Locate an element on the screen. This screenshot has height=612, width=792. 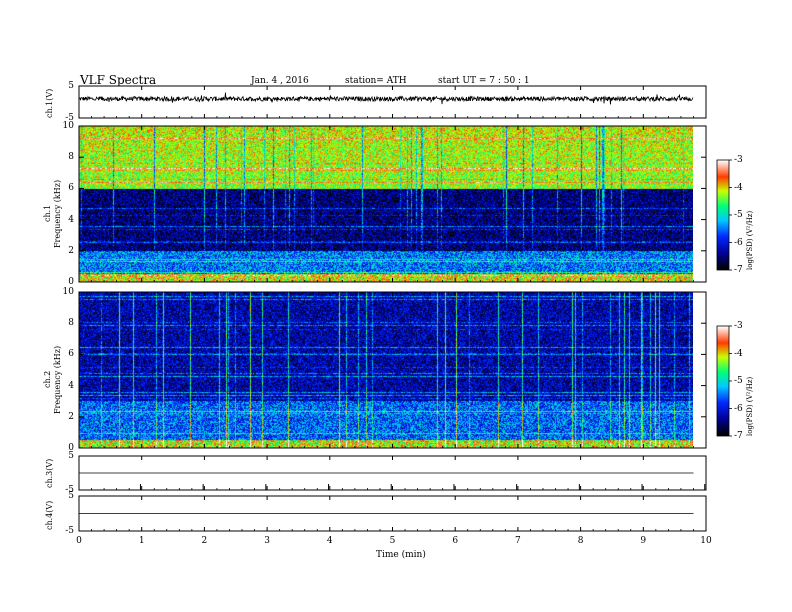
date-label: Jan. 4 , 2016 is located at coordinates (280, 81).